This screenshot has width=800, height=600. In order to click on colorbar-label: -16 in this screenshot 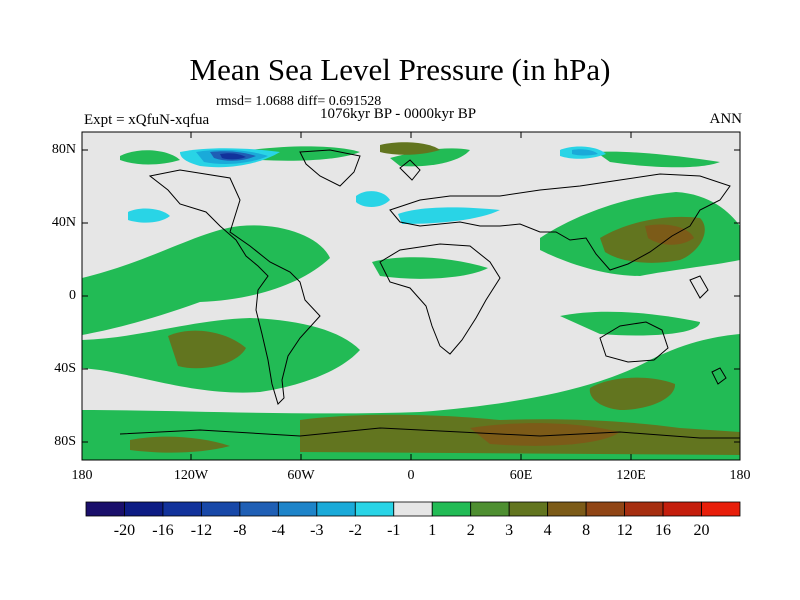, I will do `click(163, 530)`.